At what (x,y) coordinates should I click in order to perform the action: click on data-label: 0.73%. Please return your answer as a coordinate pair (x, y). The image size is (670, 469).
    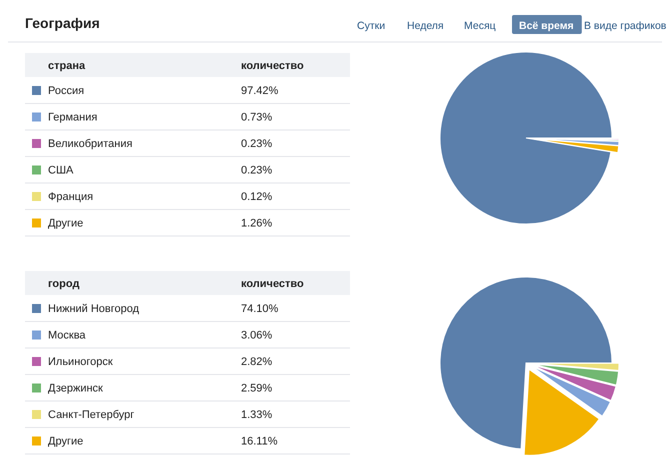
    Looking at the image, I should click on (256, 118).